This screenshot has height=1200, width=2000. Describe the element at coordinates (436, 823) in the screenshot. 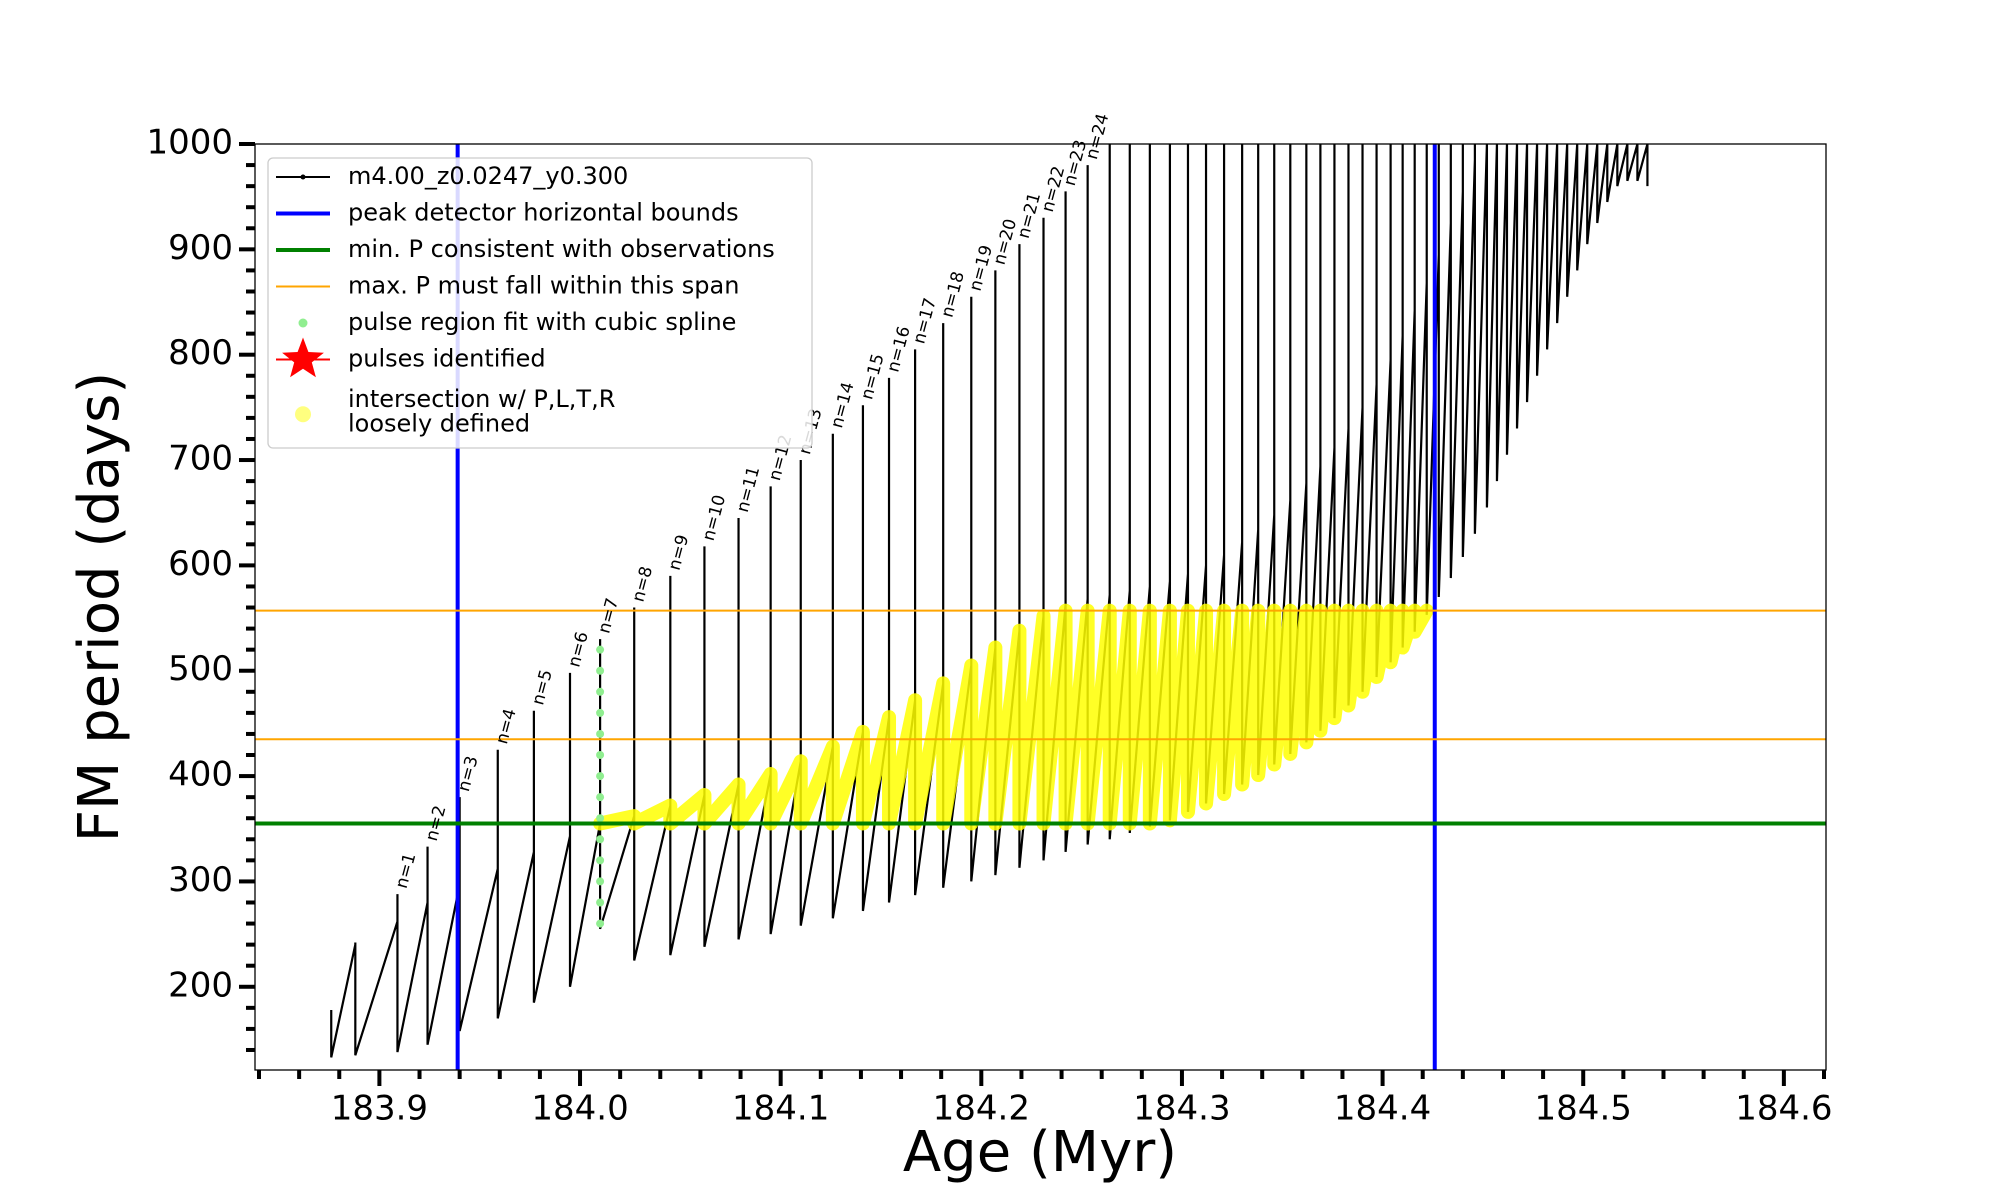

I see `pulse-label: n=2` at that location.